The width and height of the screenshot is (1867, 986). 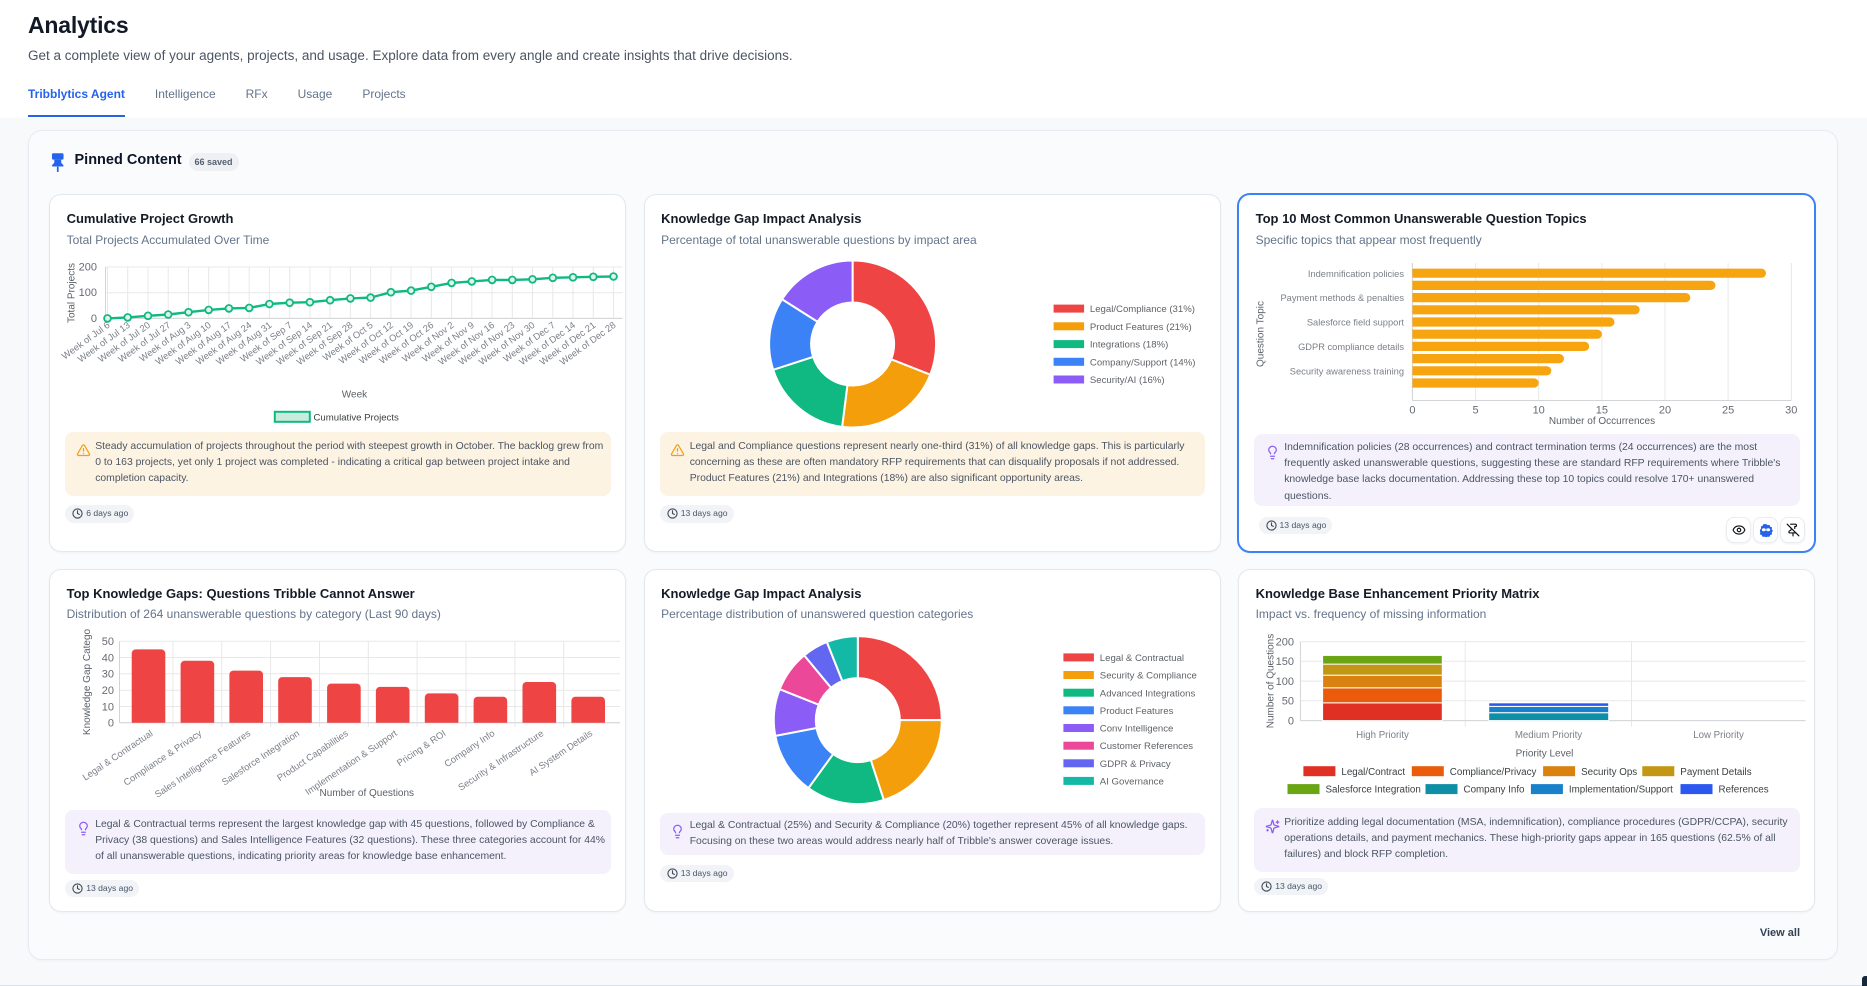 I want to click on svg-text: Company Info, so click(x=1495, y=789).